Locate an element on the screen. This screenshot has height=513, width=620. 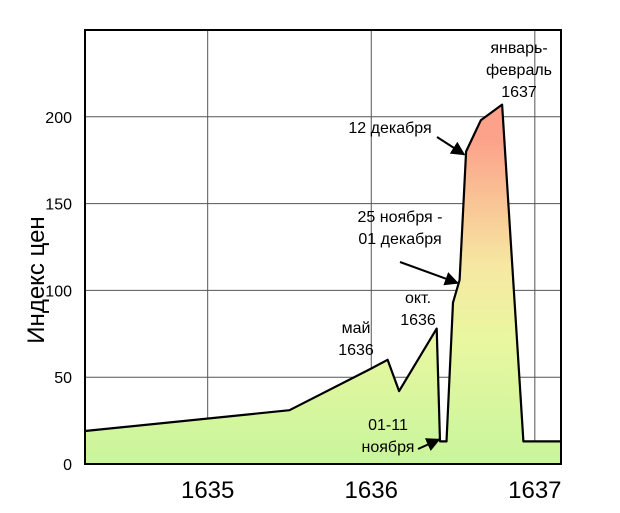
annotation-text: 25 ноября - is located at coordinates (400, 217).